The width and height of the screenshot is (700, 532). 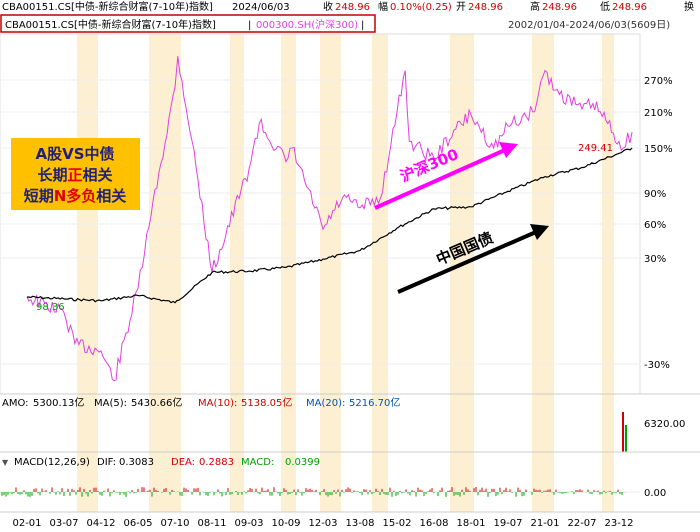 I want to click on ma20-label: MA(20):, so click(x=325, y=403).